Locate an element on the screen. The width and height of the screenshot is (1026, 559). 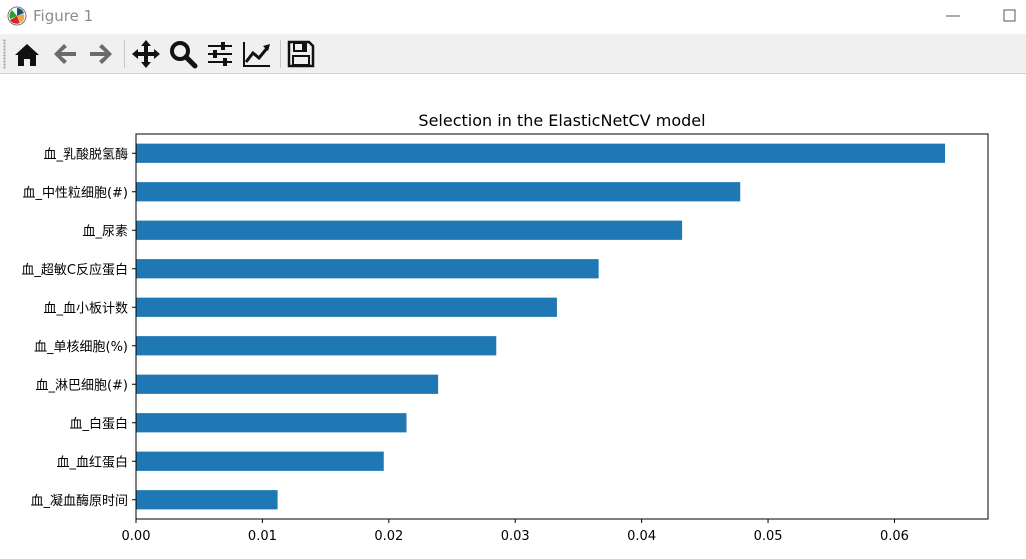
y-tick-label: 血_单核细胞(%) is located at coordinates (81, 347).